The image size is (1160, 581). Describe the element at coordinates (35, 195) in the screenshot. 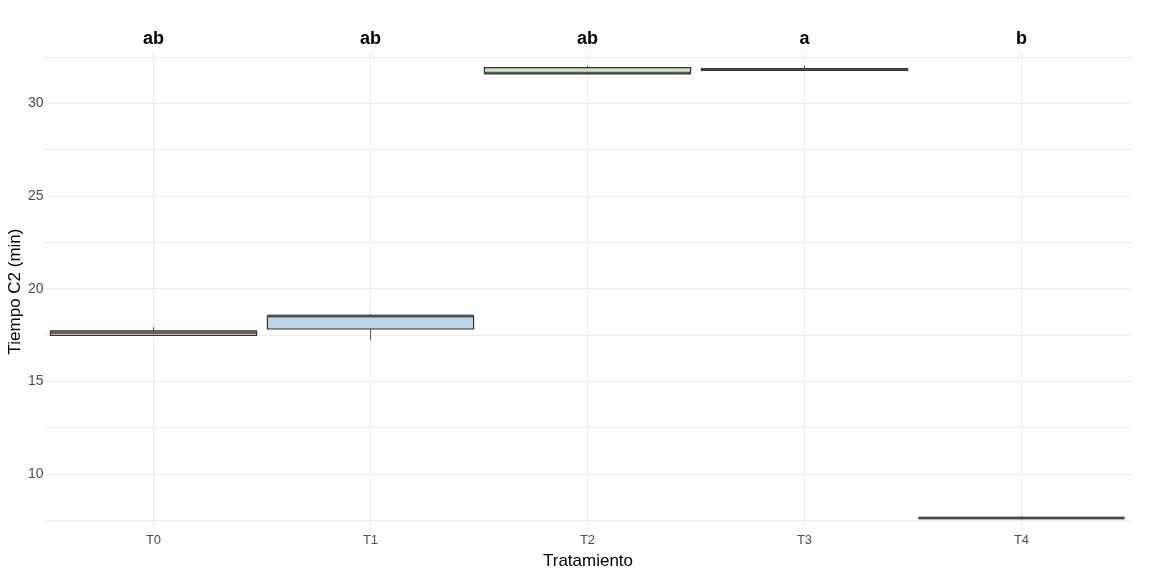

I see `y-tick-label: 25` at that location.